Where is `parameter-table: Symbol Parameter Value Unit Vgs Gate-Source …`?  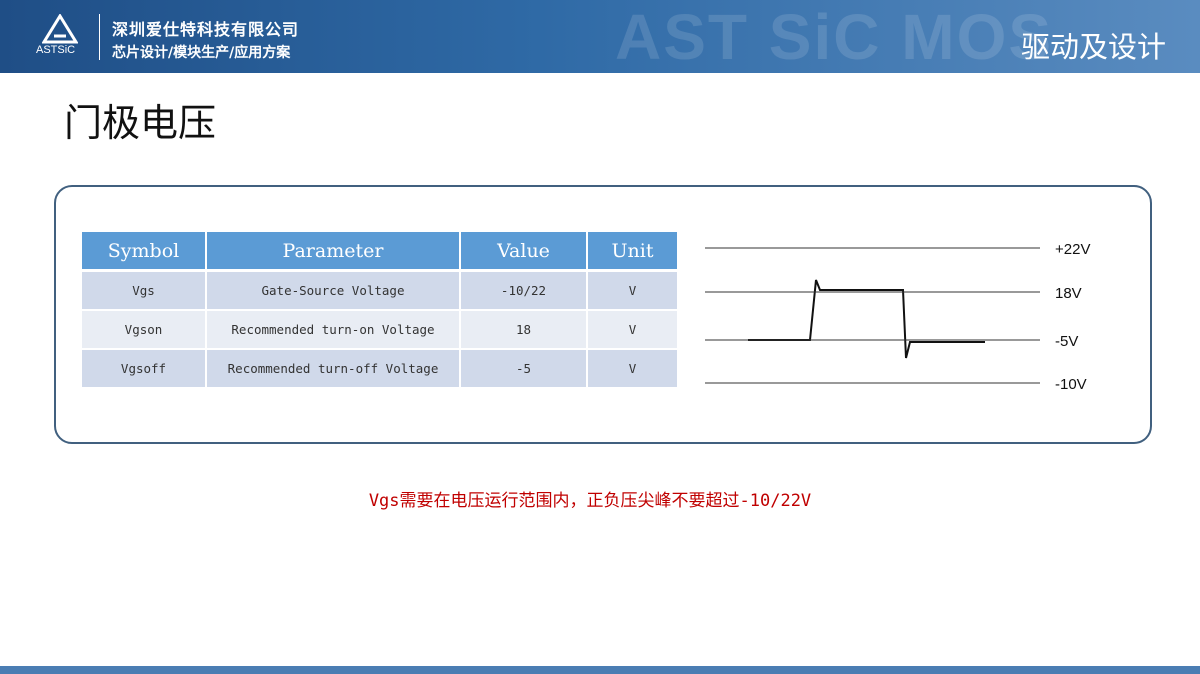
parameter-table: Symbol Parameter Value Unit Vgs Gate-Source … is located at coordinates (380, 310).